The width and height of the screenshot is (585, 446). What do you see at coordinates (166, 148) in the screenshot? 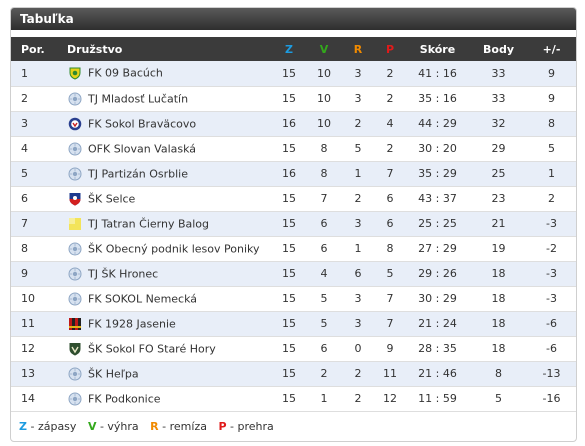
I see `cell-team: OFK Slovan Valaská` at bounding box center [166, 148].